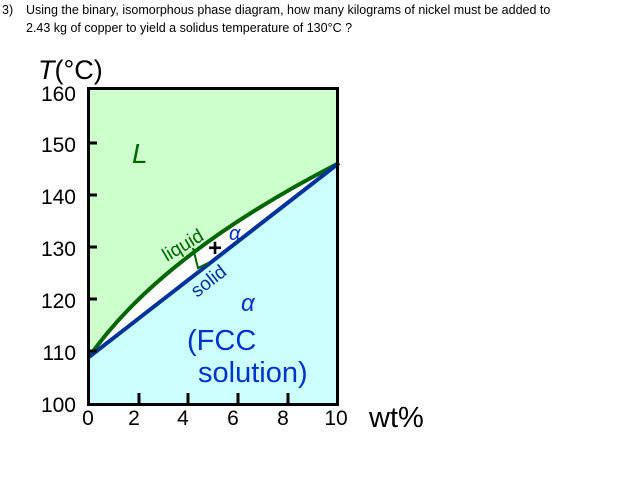 The height and width of the screenshot is (486, 629). What do you see at coordinates (283, 418) in the screenshot?
I see `x-tick-8: 8` at bounding box center [283, 418].